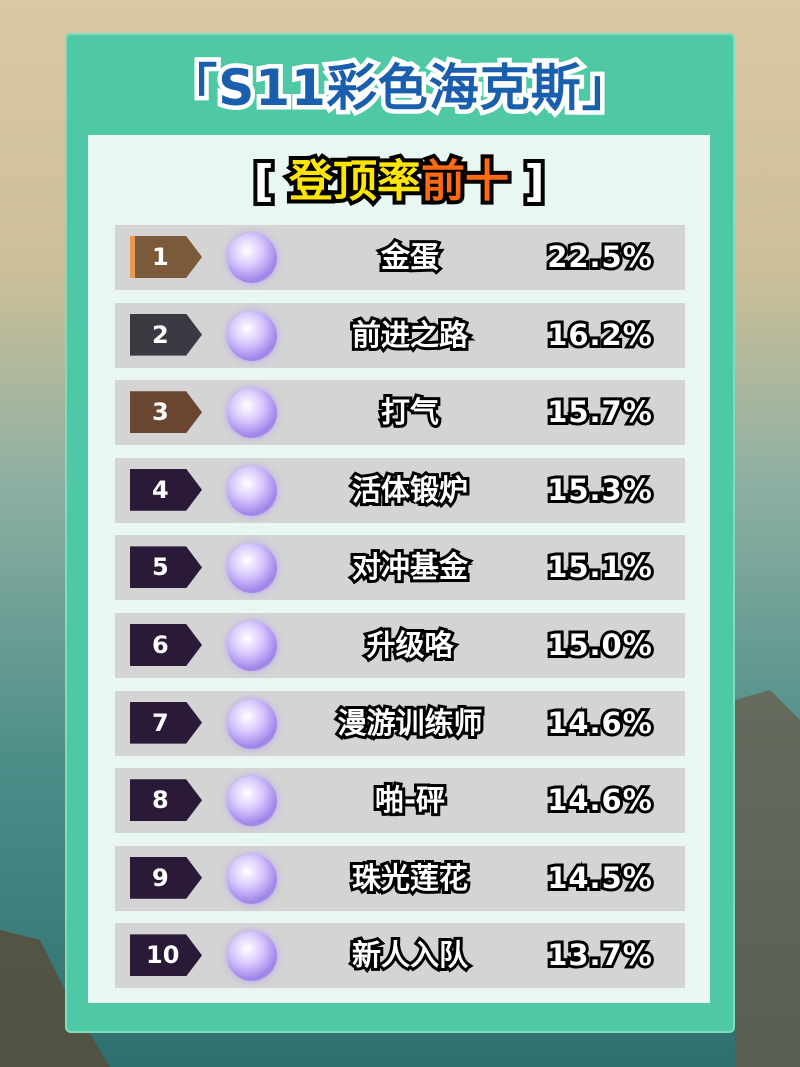 The image size is (800, 1067). Describe the element at coordinates (599, 955) in the screenshot. I see `top-rate: 13.7%` at that location.